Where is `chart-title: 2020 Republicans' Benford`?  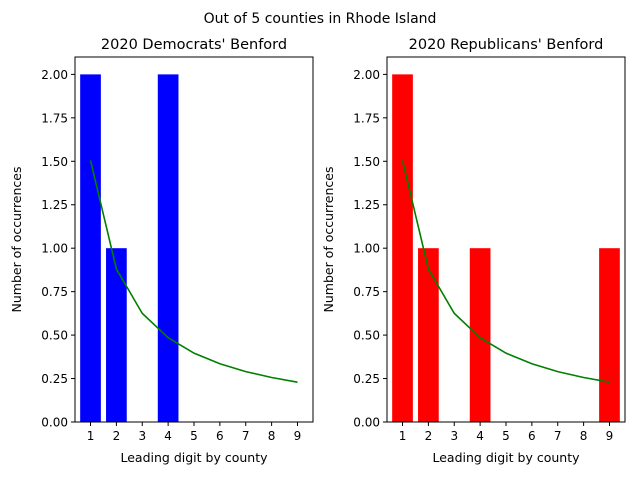 chart-title: 2020 Republicans' Benford is located at coordinates (506, 45).